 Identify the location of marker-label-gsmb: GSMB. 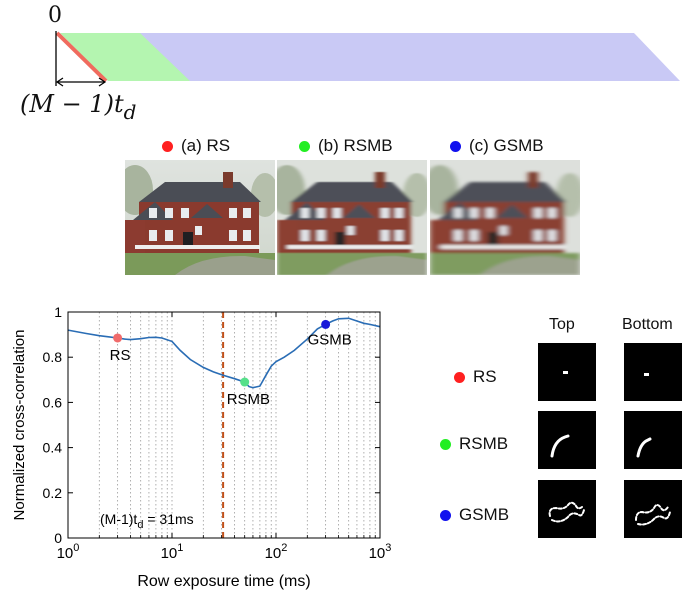
(330, 339).